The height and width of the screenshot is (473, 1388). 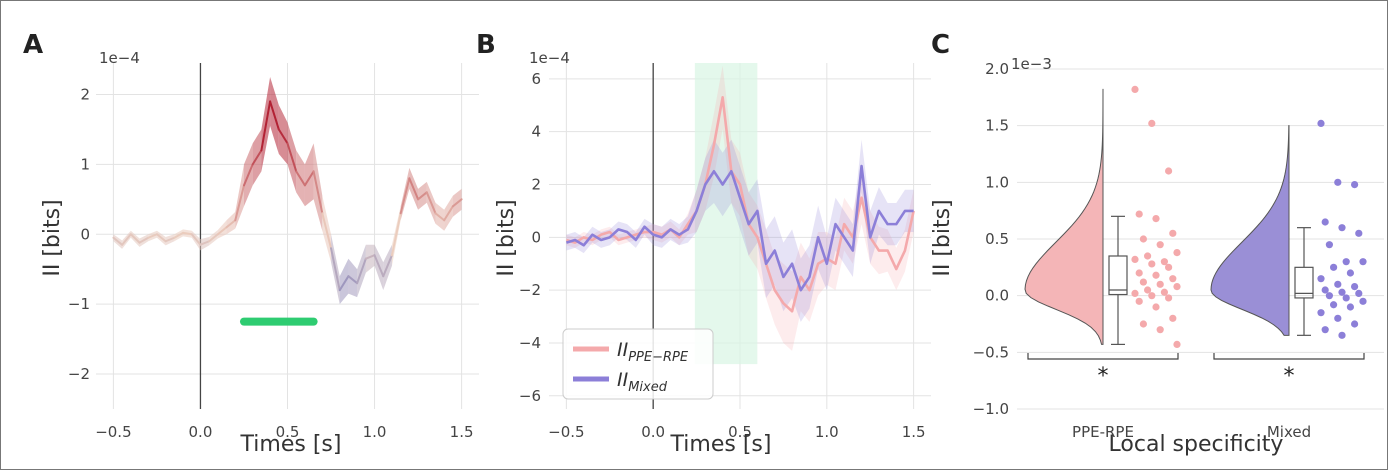 What do you see at coordinates (113, 432) in the screenshot?
I see `panel-a-xtick: −0.5` at bounding box center [113, 432].